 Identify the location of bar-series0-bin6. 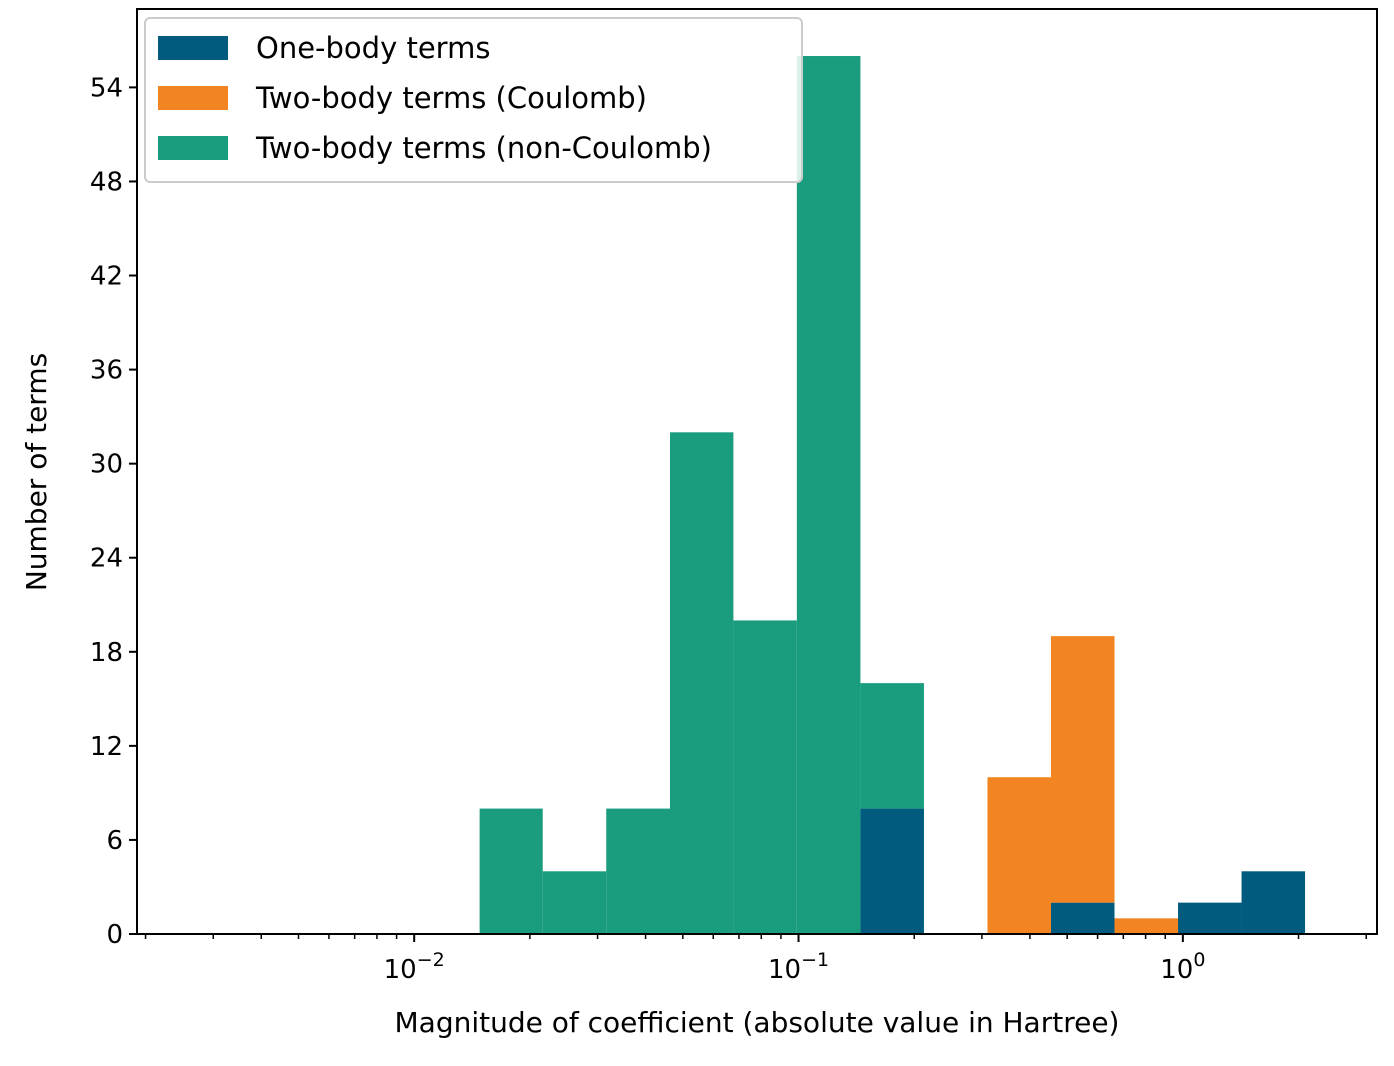
(892, 871).